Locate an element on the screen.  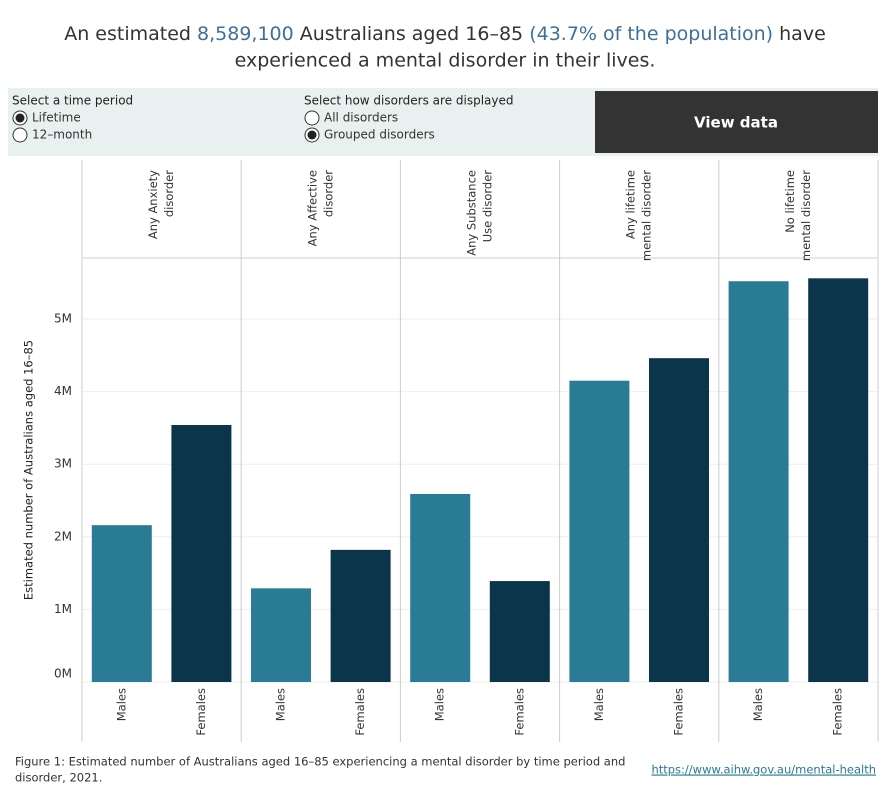
title-part: An estimated is located at coordinates (127, 34).